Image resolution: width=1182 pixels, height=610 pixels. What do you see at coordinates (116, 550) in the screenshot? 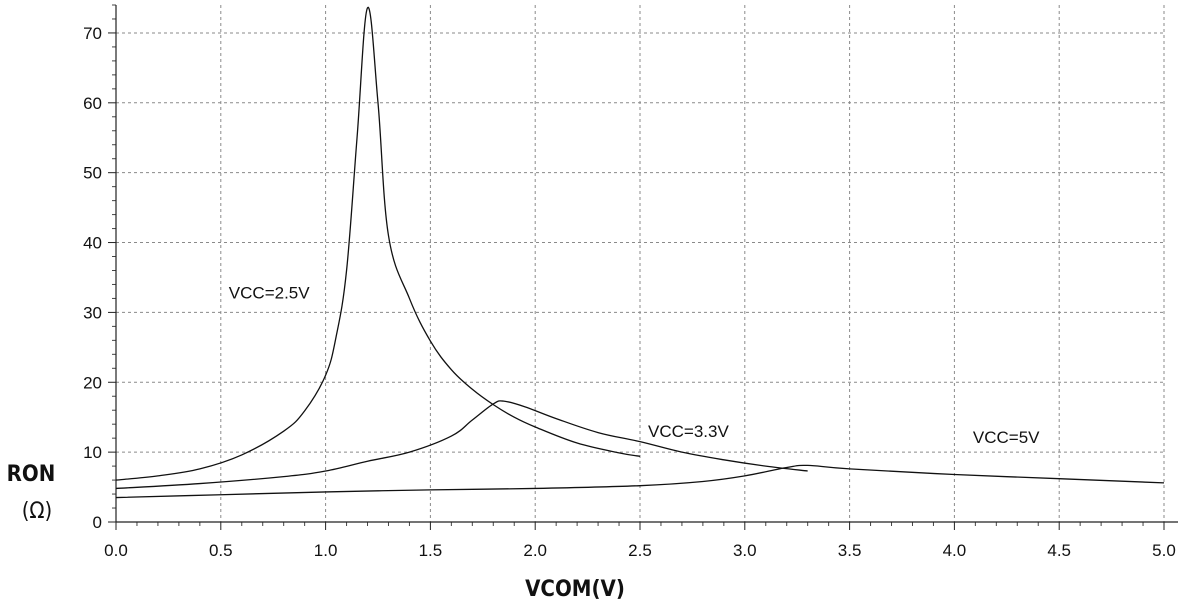
I see `x-tick-label: 0.0` at bounding box center [116, 550].